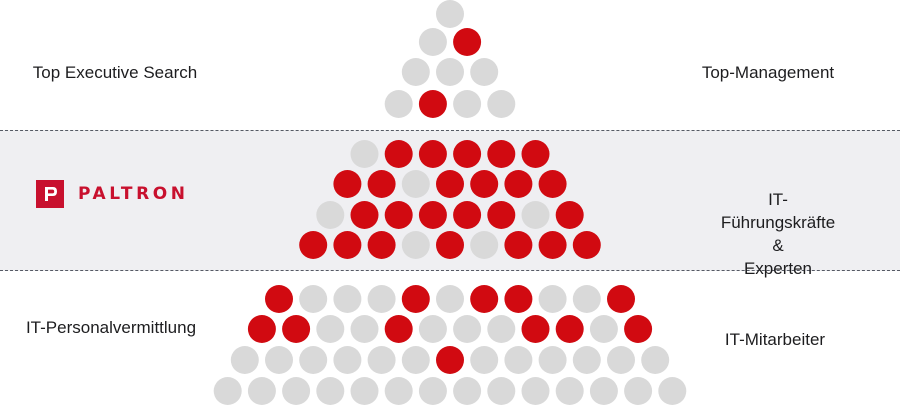  Describe the element at coordinates (115, 72) in the screenshot. I see `tier-1-left-label: Top Executive Search` at that location.